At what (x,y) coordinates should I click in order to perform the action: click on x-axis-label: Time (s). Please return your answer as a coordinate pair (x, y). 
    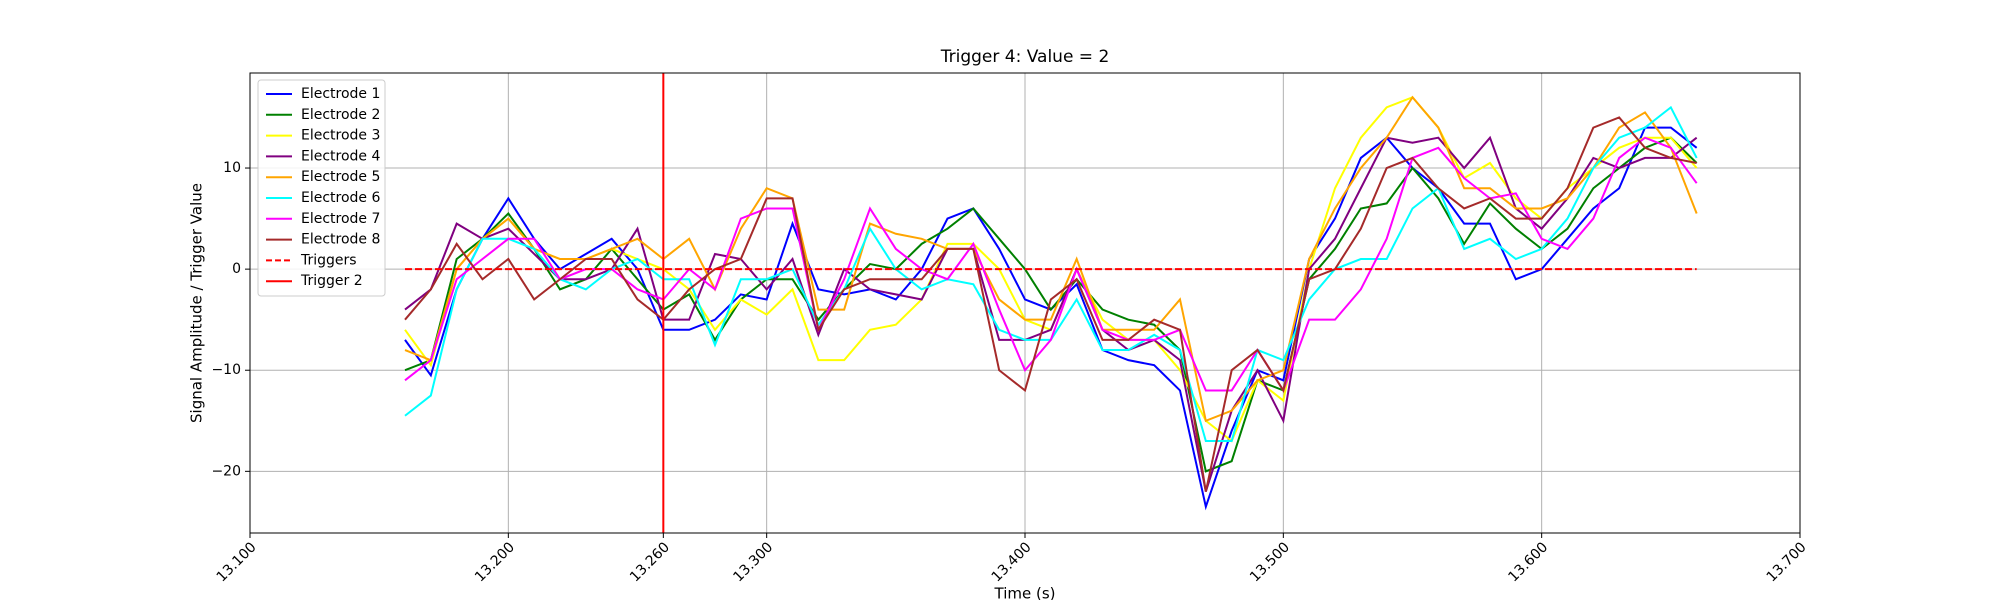
    Looking at the image, I should click on (1025, 592).